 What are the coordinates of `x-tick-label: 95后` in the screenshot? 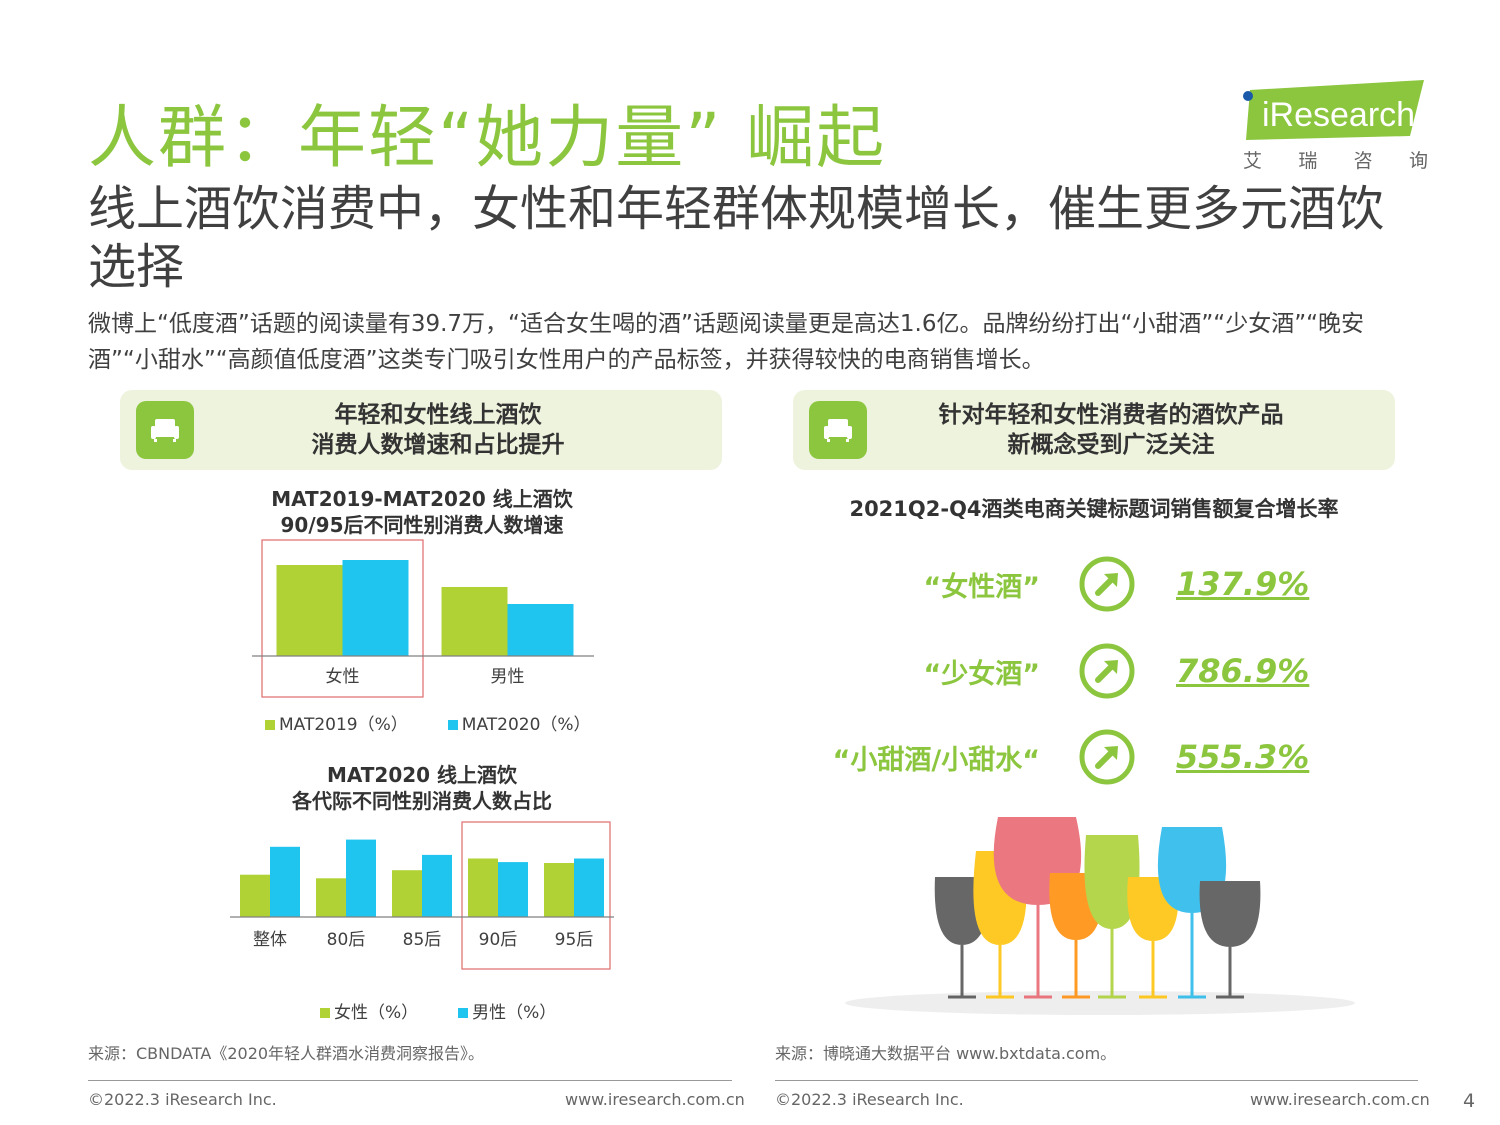 It's located at (574, 940).